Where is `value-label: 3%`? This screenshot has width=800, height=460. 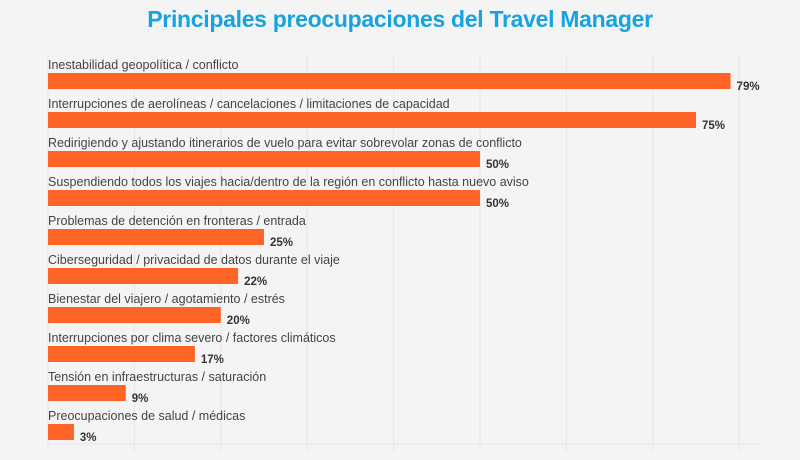 value-label: 3% is located at coordinates (88, 438).